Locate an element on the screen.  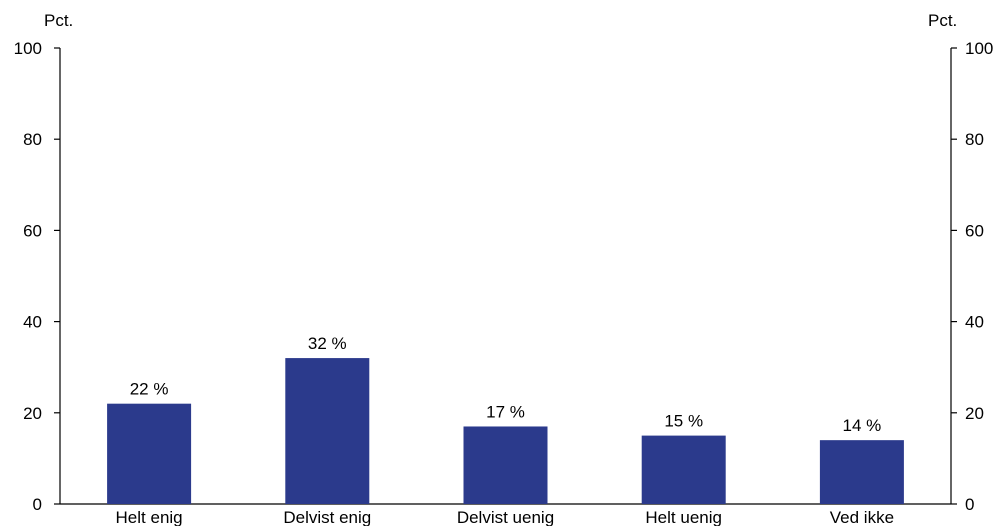
bar-value-label: 15 % is located at coordinates (683, 421).